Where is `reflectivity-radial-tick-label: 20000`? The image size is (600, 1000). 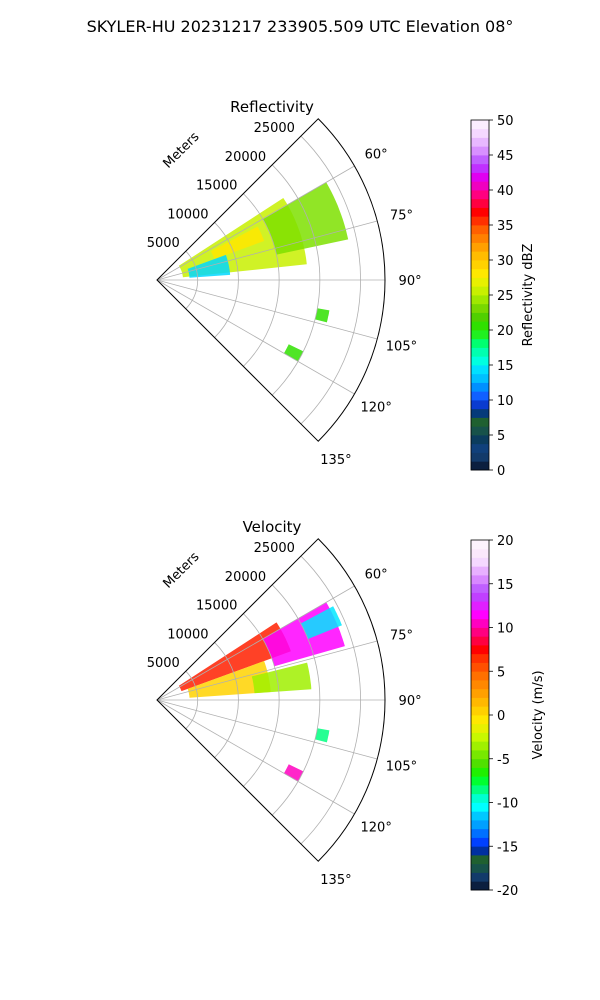 reflectivity-radial-tick-label: 20000 is located at coordinates (245, 157).